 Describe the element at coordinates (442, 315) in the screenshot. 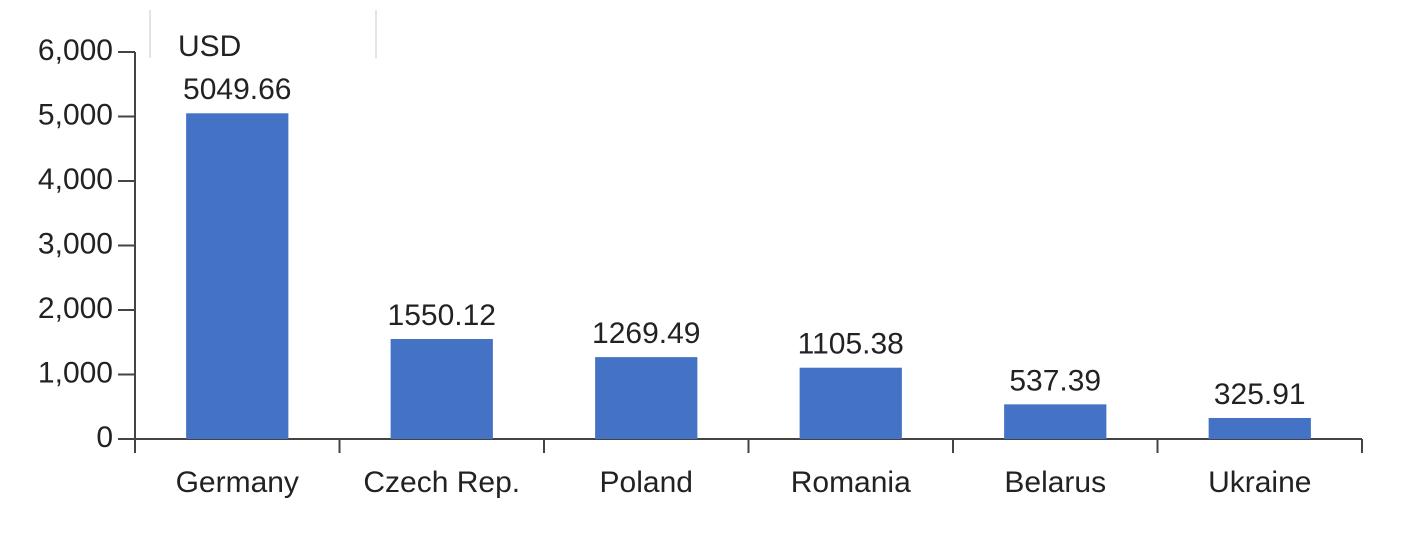

I see `value-label: 1550.12` at that location.